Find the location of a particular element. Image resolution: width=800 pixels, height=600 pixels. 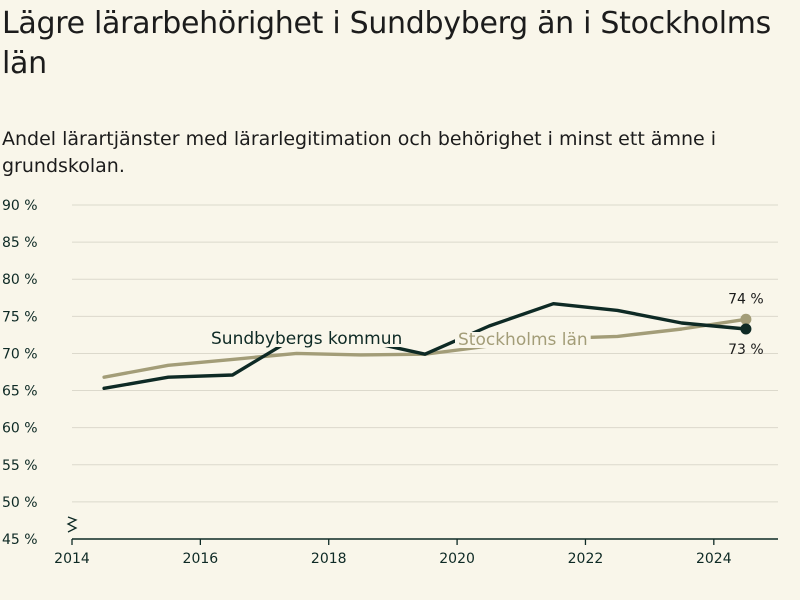

x-axis is located at coordinates (422, 530).